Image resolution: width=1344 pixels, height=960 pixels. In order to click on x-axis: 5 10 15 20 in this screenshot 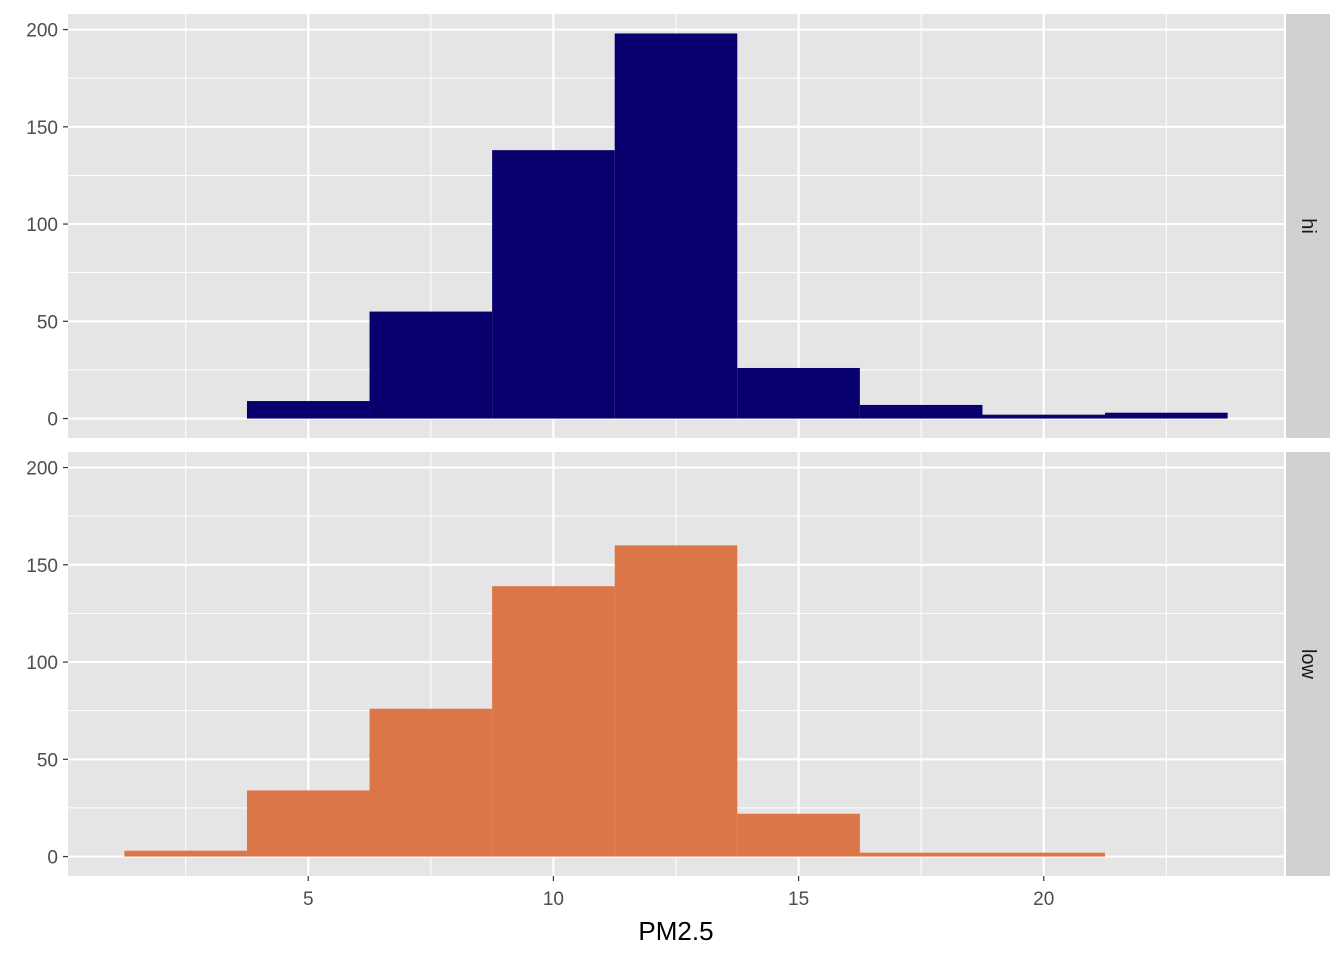, I will do `click(678, 893)`.